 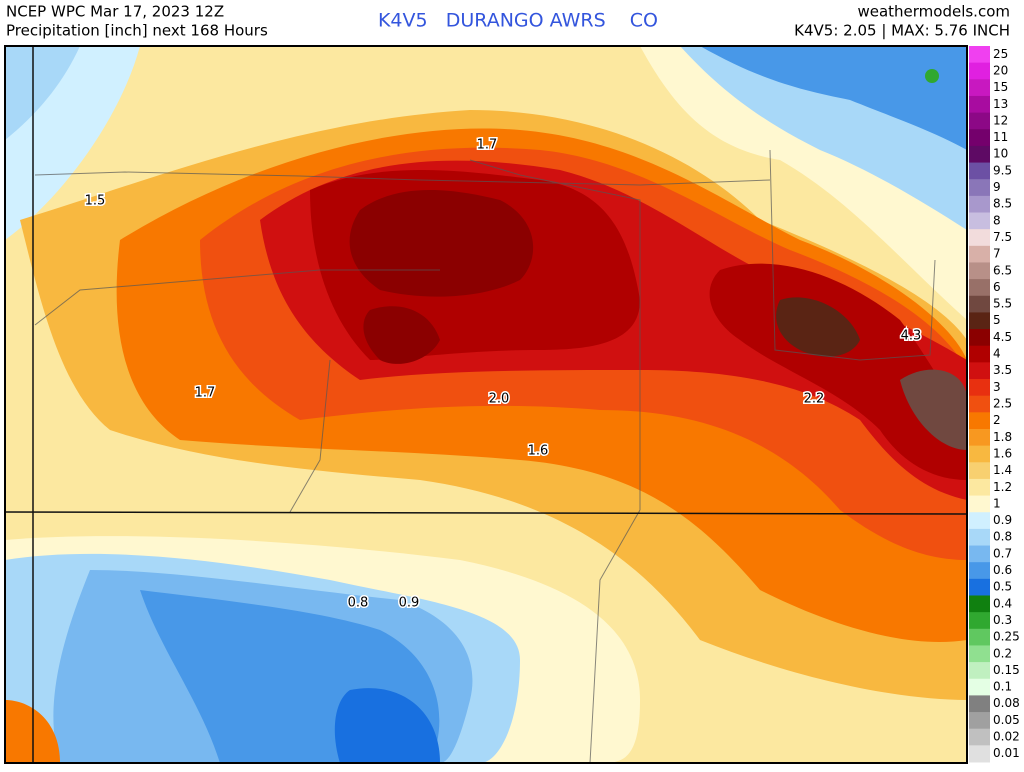 What do you see at coordinates (997, 220) in the screenshot?
I see `colorbar-label: 8` at bounding box center [997, 220].